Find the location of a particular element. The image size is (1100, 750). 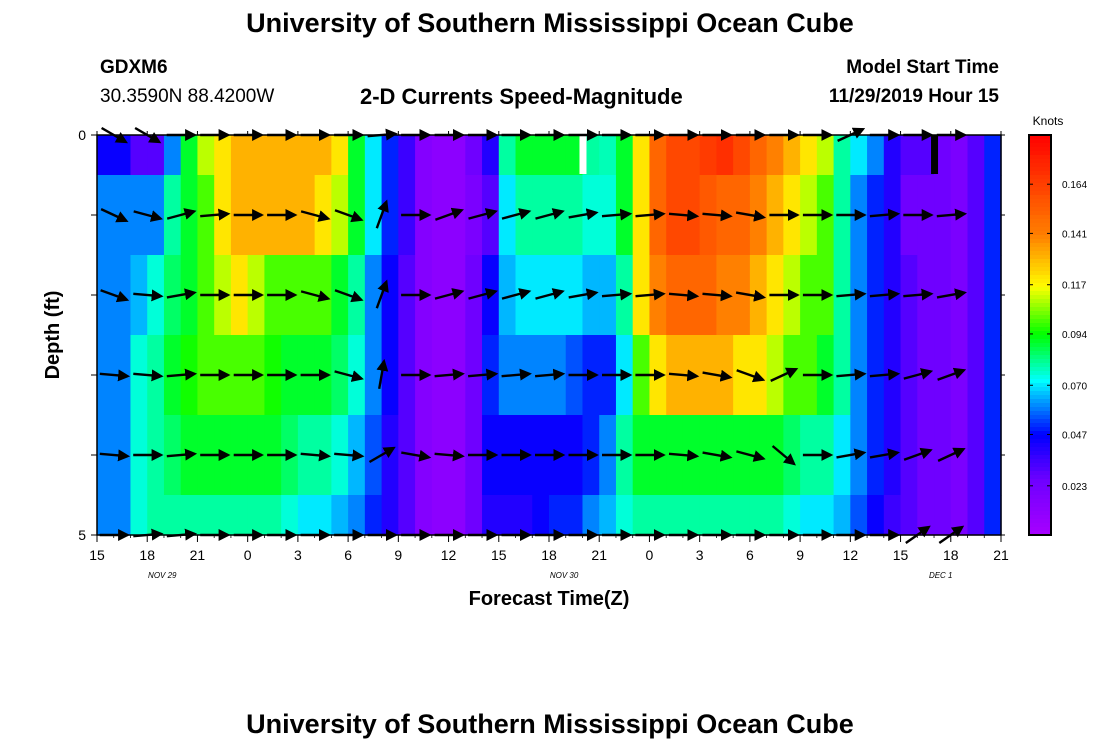

station-id: GDXM6 is located at coordinates (134, 67).